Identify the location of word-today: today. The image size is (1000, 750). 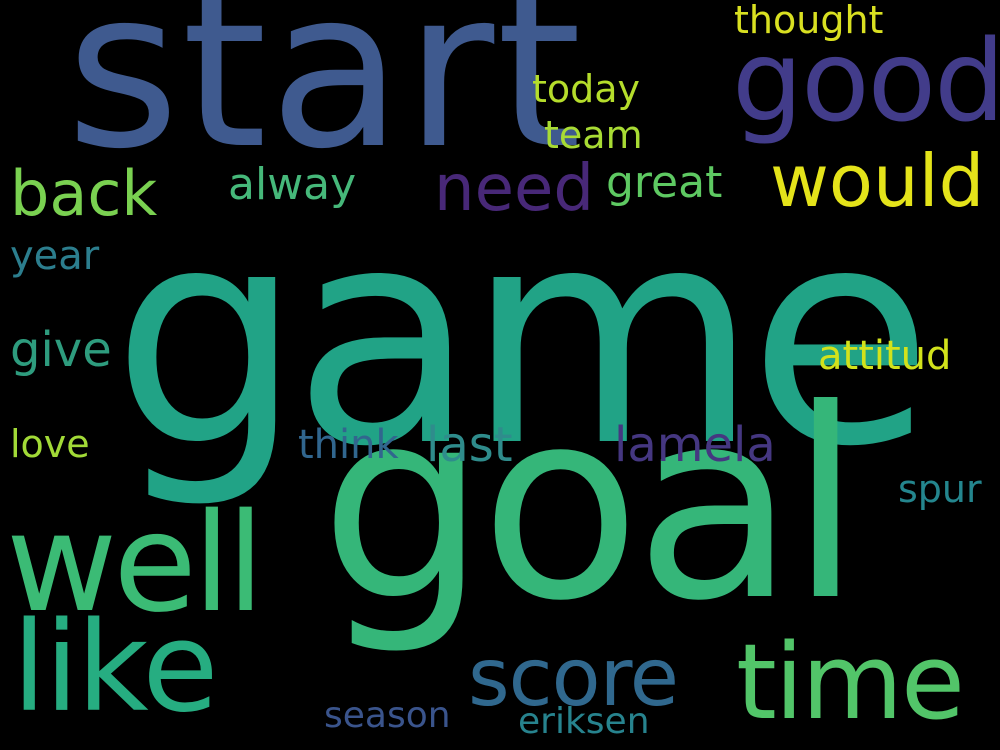
(586, 89).